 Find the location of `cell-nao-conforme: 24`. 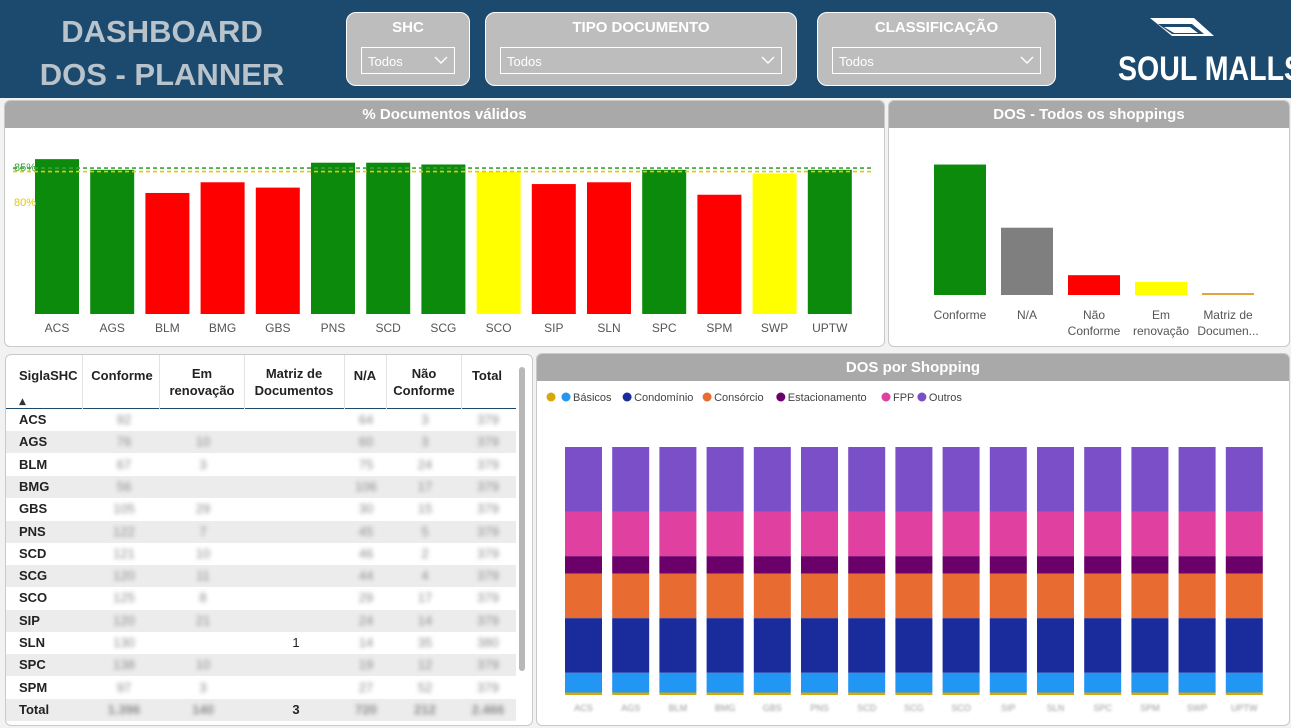

cell-nao-conforme: 24 is located at coordinates (425, 464).